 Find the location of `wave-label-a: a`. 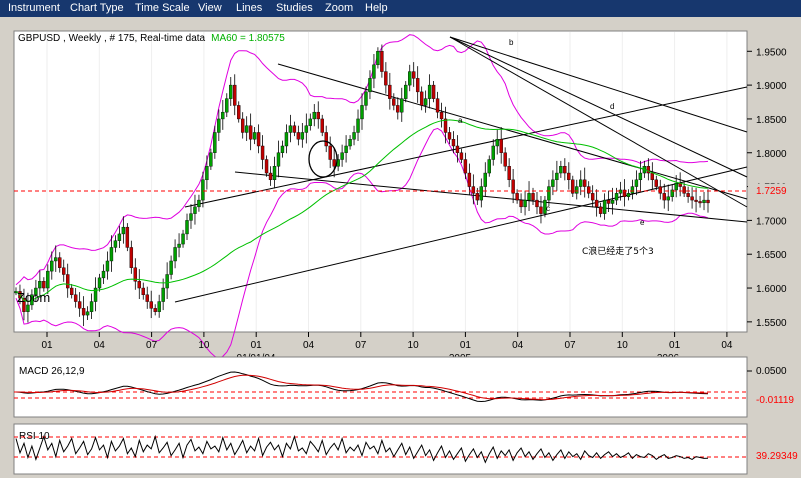

wave-label-a: a is located at coordinates (460, 120).